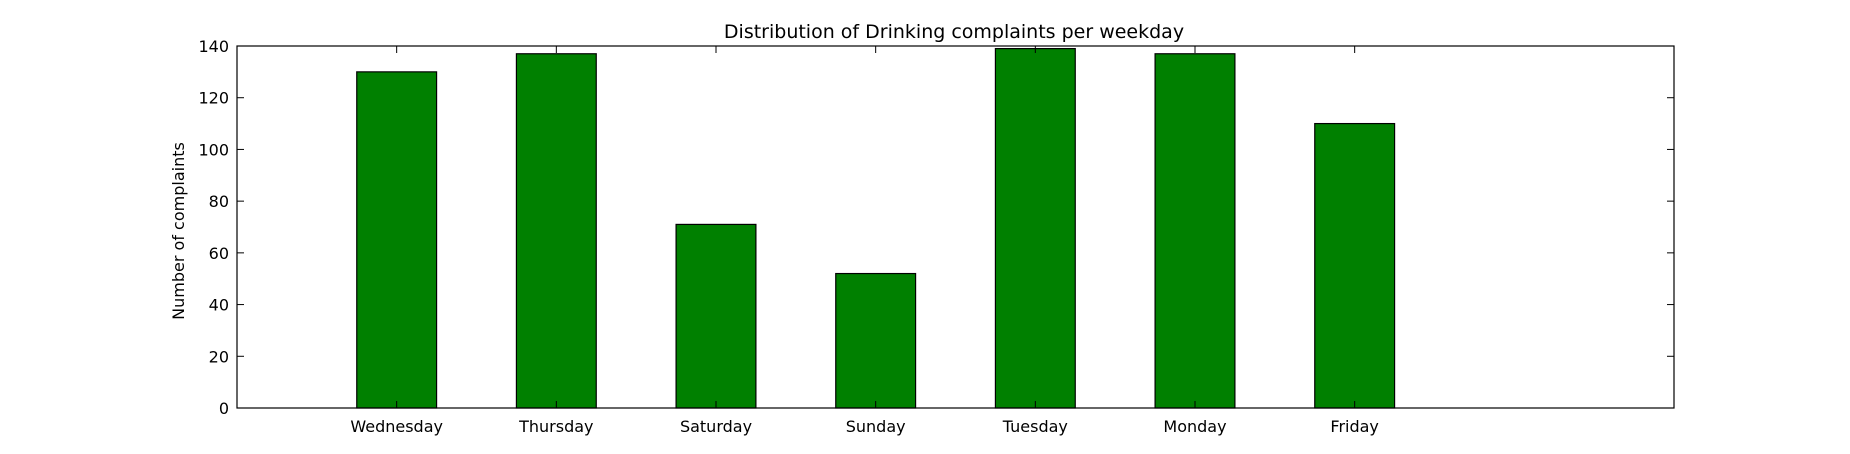 Image resolution: width=1850 pixels, height=454 pixels. What do you see at coordinates (224, 408) in the screenshot?
I see `y-tick-label: 0` at bounding box center [224, 408].